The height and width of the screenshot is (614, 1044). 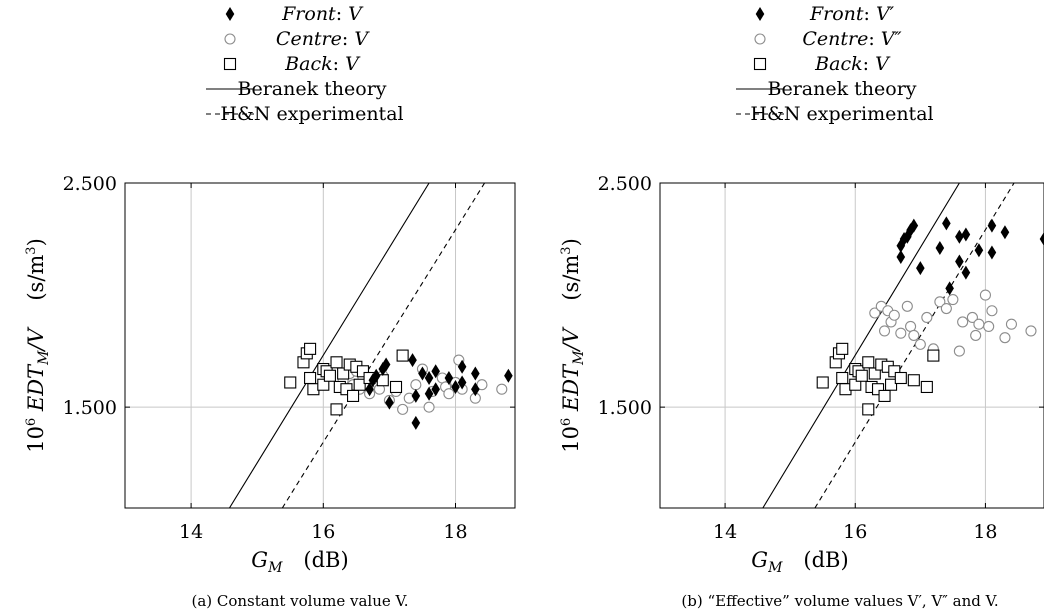 I want to click on legend-label: Centre: V″, so click(x=851, y=39).